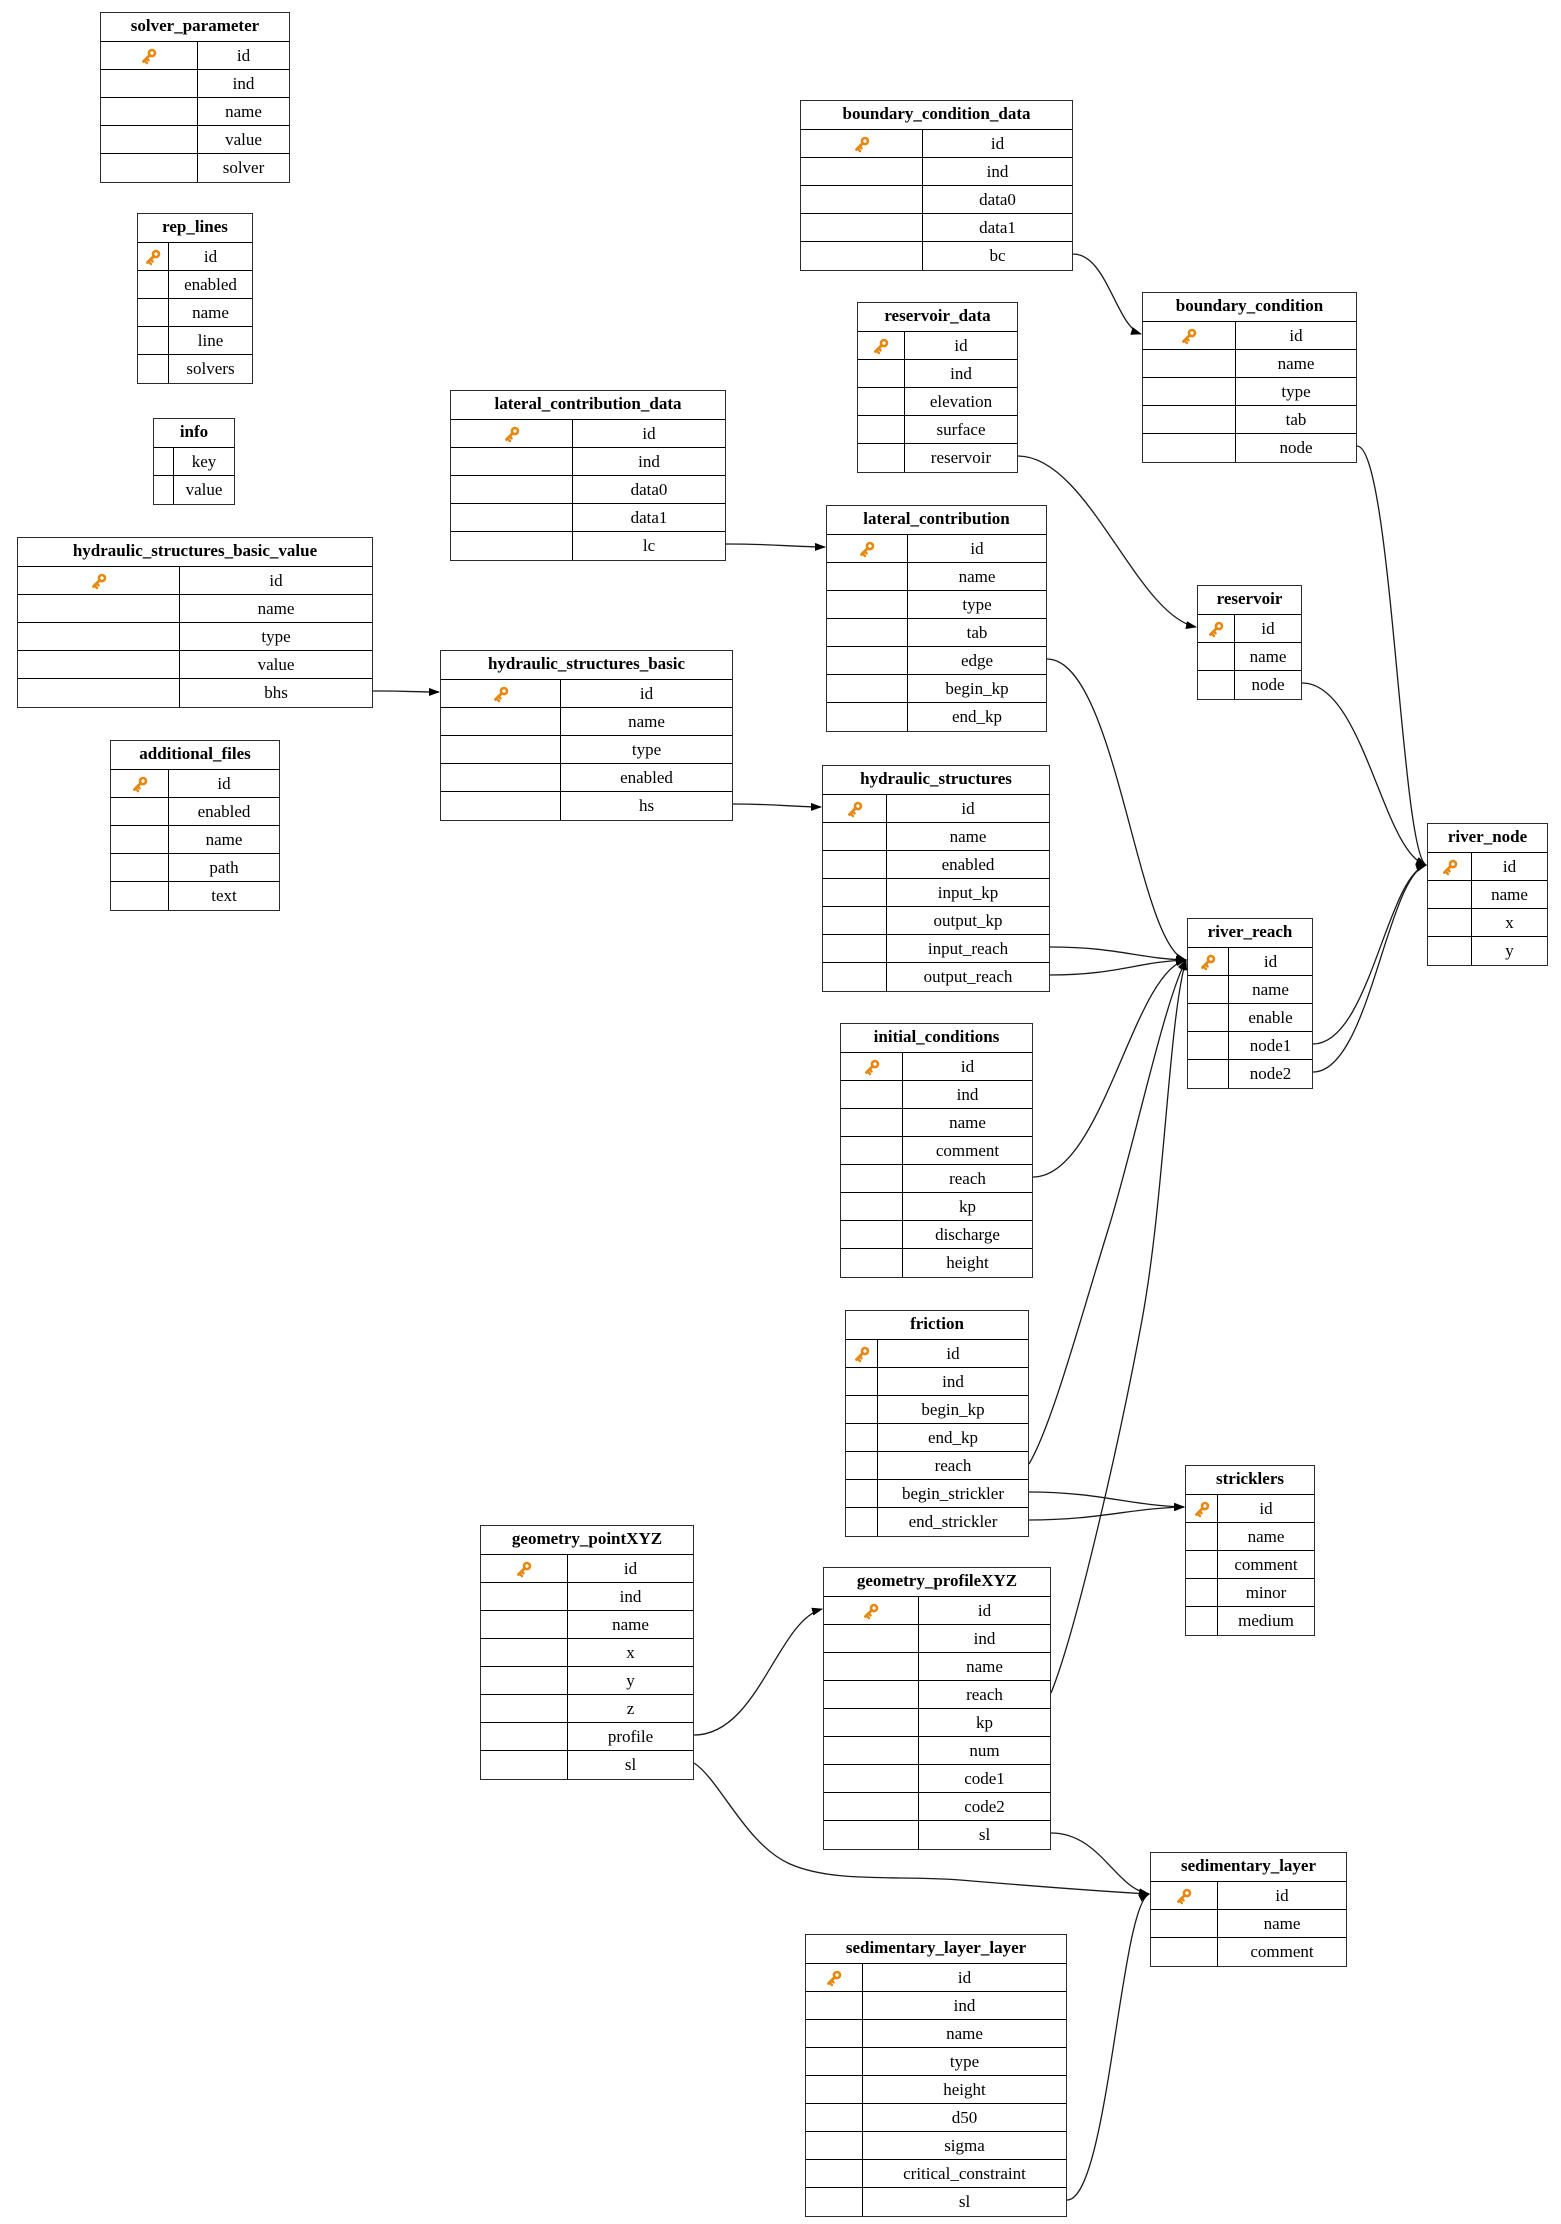 The width and height of the screenshot is (1561, 2224). I want to click on table-row: lc, so click(588, 546).